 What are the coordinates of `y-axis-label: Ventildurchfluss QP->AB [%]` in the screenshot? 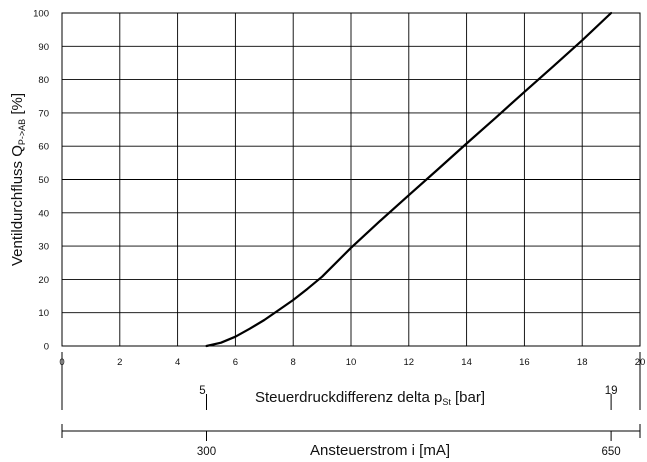 It's located at (18, 179).